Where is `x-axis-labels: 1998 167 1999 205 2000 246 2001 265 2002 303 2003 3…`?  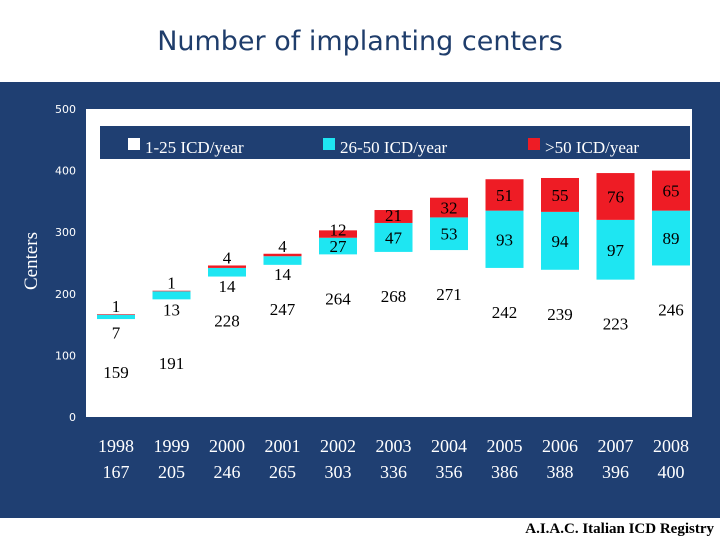
x-axis-labels: 1998 167 1999 205 2000 246 2001 265 2002 303 2003 3… is located at coordinates (393, 459).